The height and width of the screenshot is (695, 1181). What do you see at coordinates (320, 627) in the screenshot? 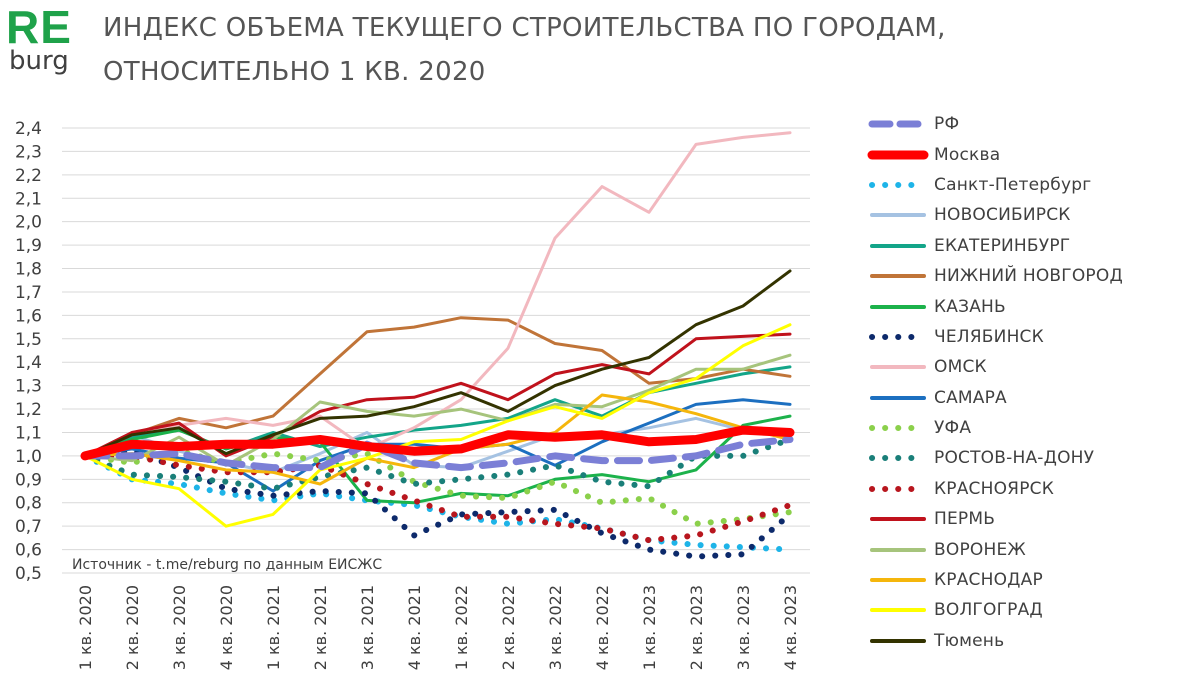
I see `x-tick-label: 2 кв. 2021` at bounding box center [320, 627].